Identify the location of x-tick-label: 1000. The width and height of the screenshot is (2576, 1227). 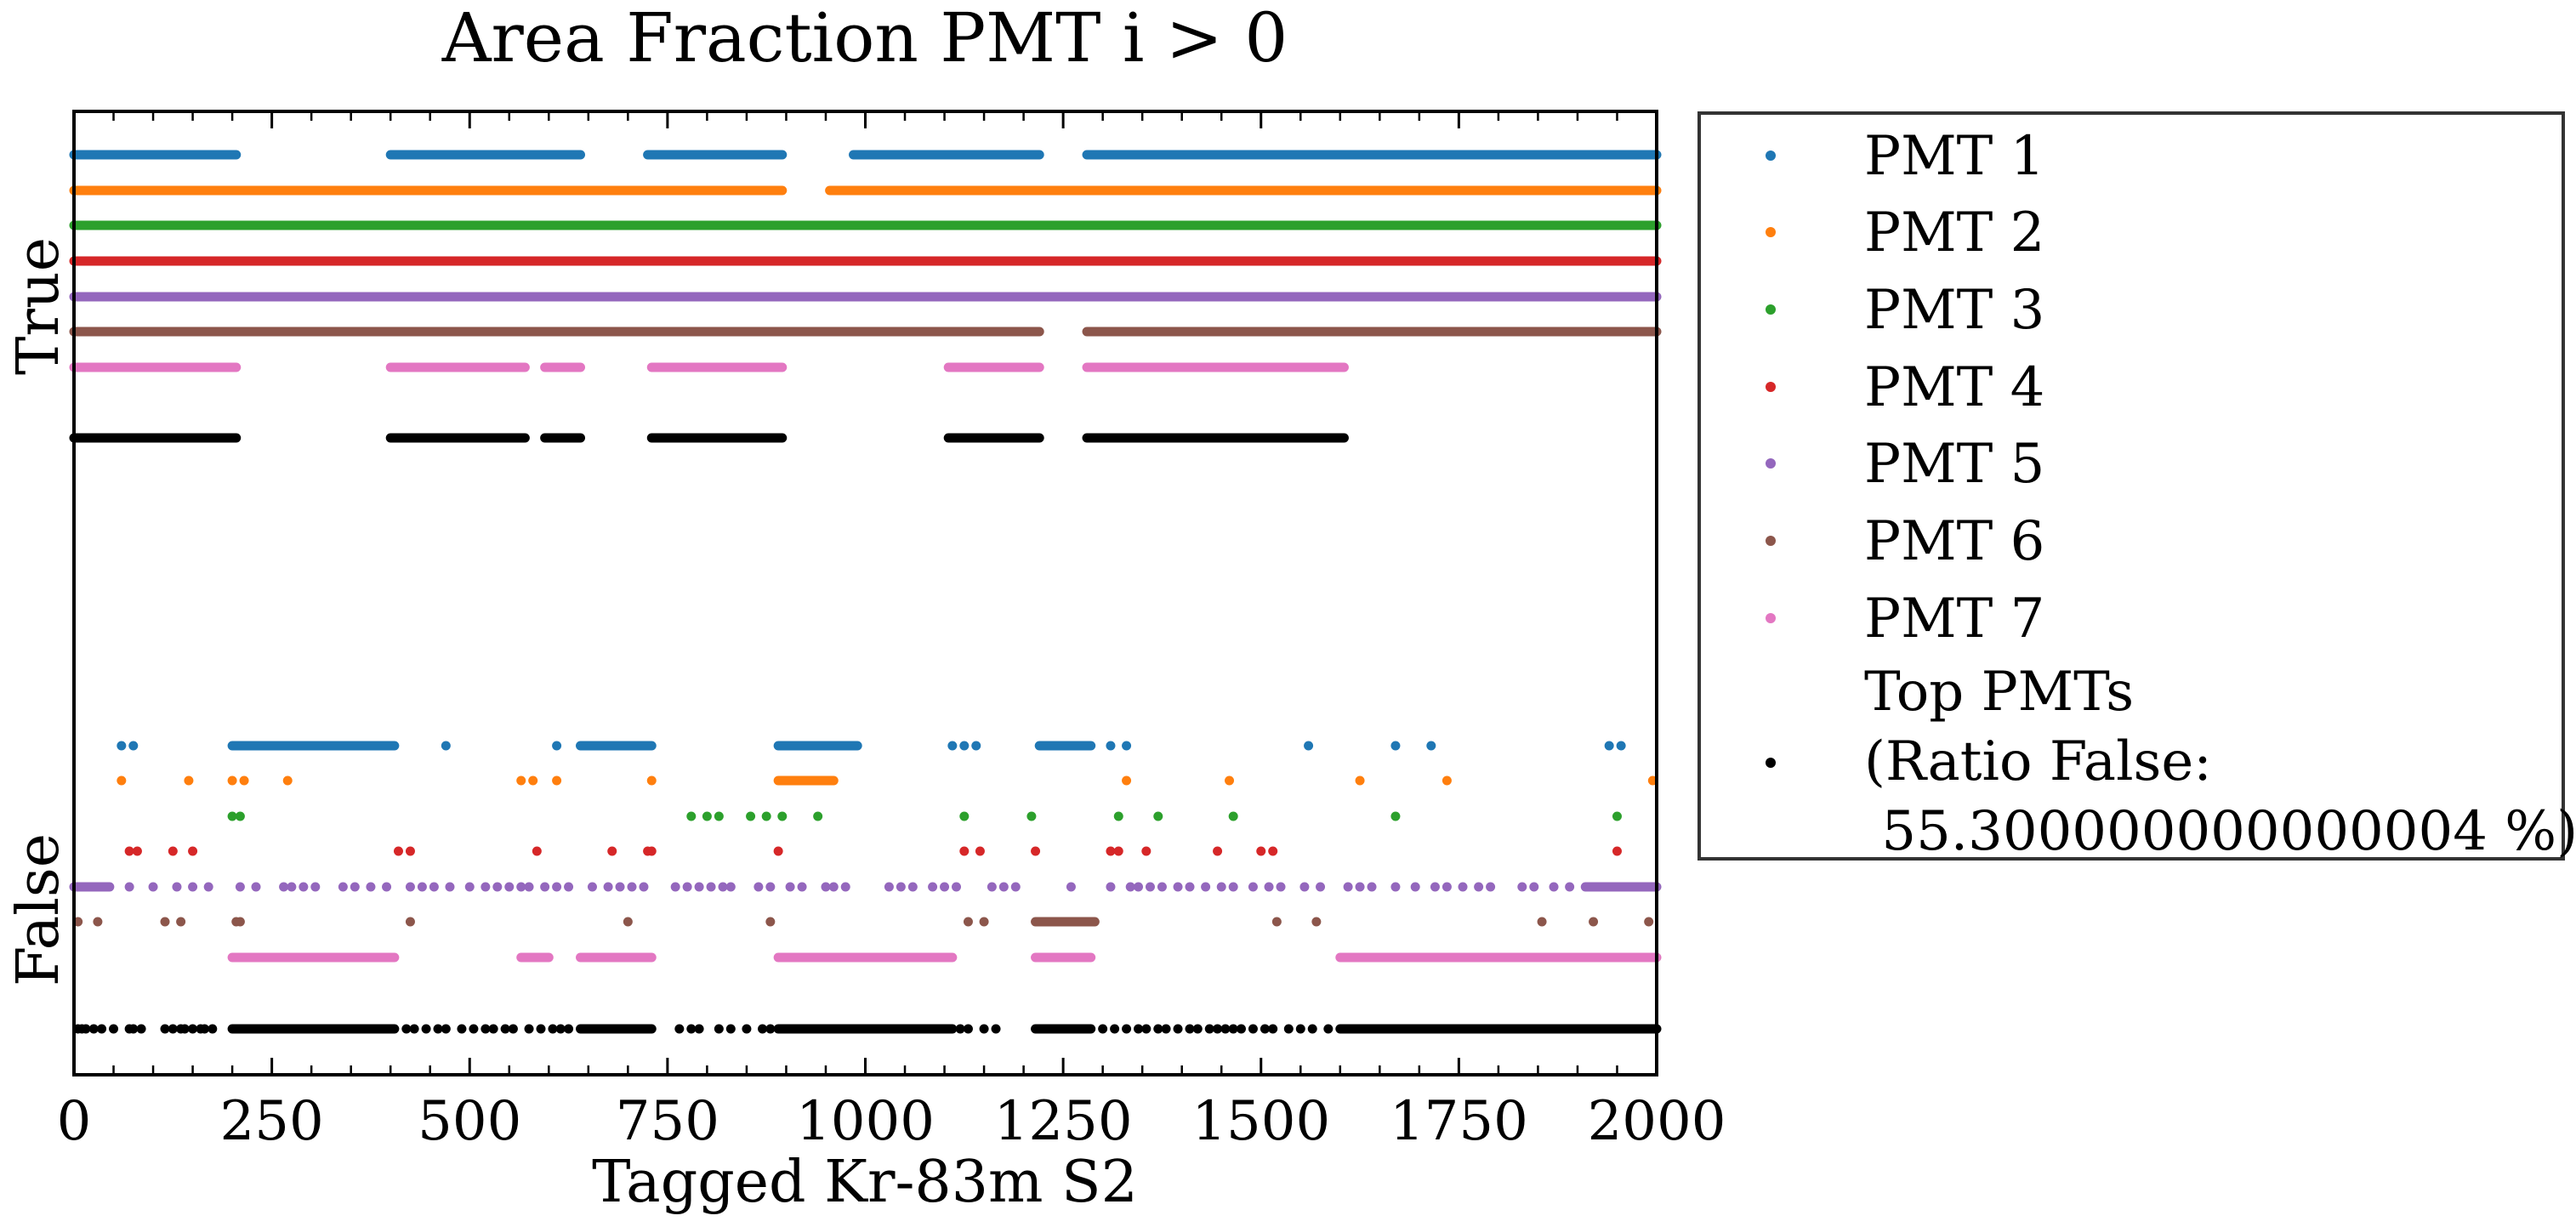
(865, 1121).